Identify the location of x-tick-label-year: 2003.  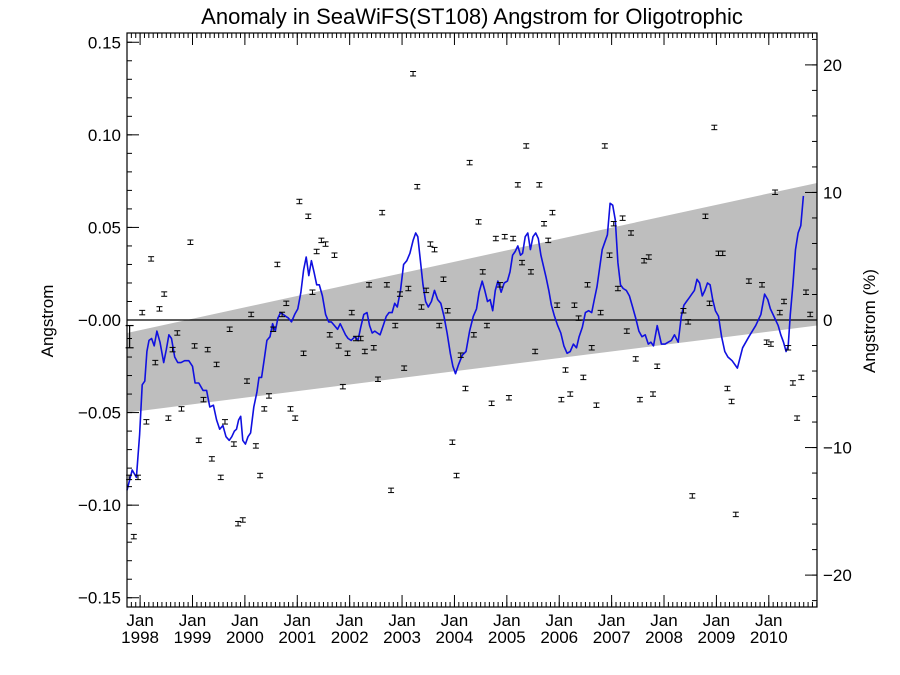
(402, 637).